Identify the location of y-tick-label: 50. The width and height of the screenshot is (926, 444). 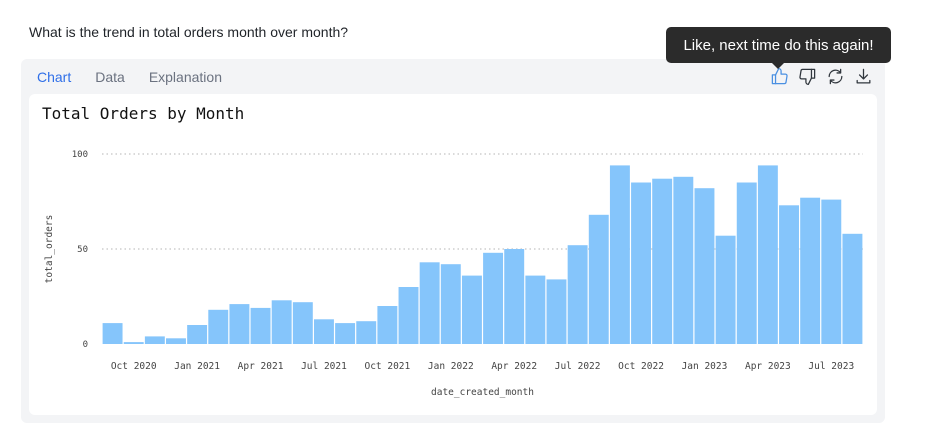
(82, 250).